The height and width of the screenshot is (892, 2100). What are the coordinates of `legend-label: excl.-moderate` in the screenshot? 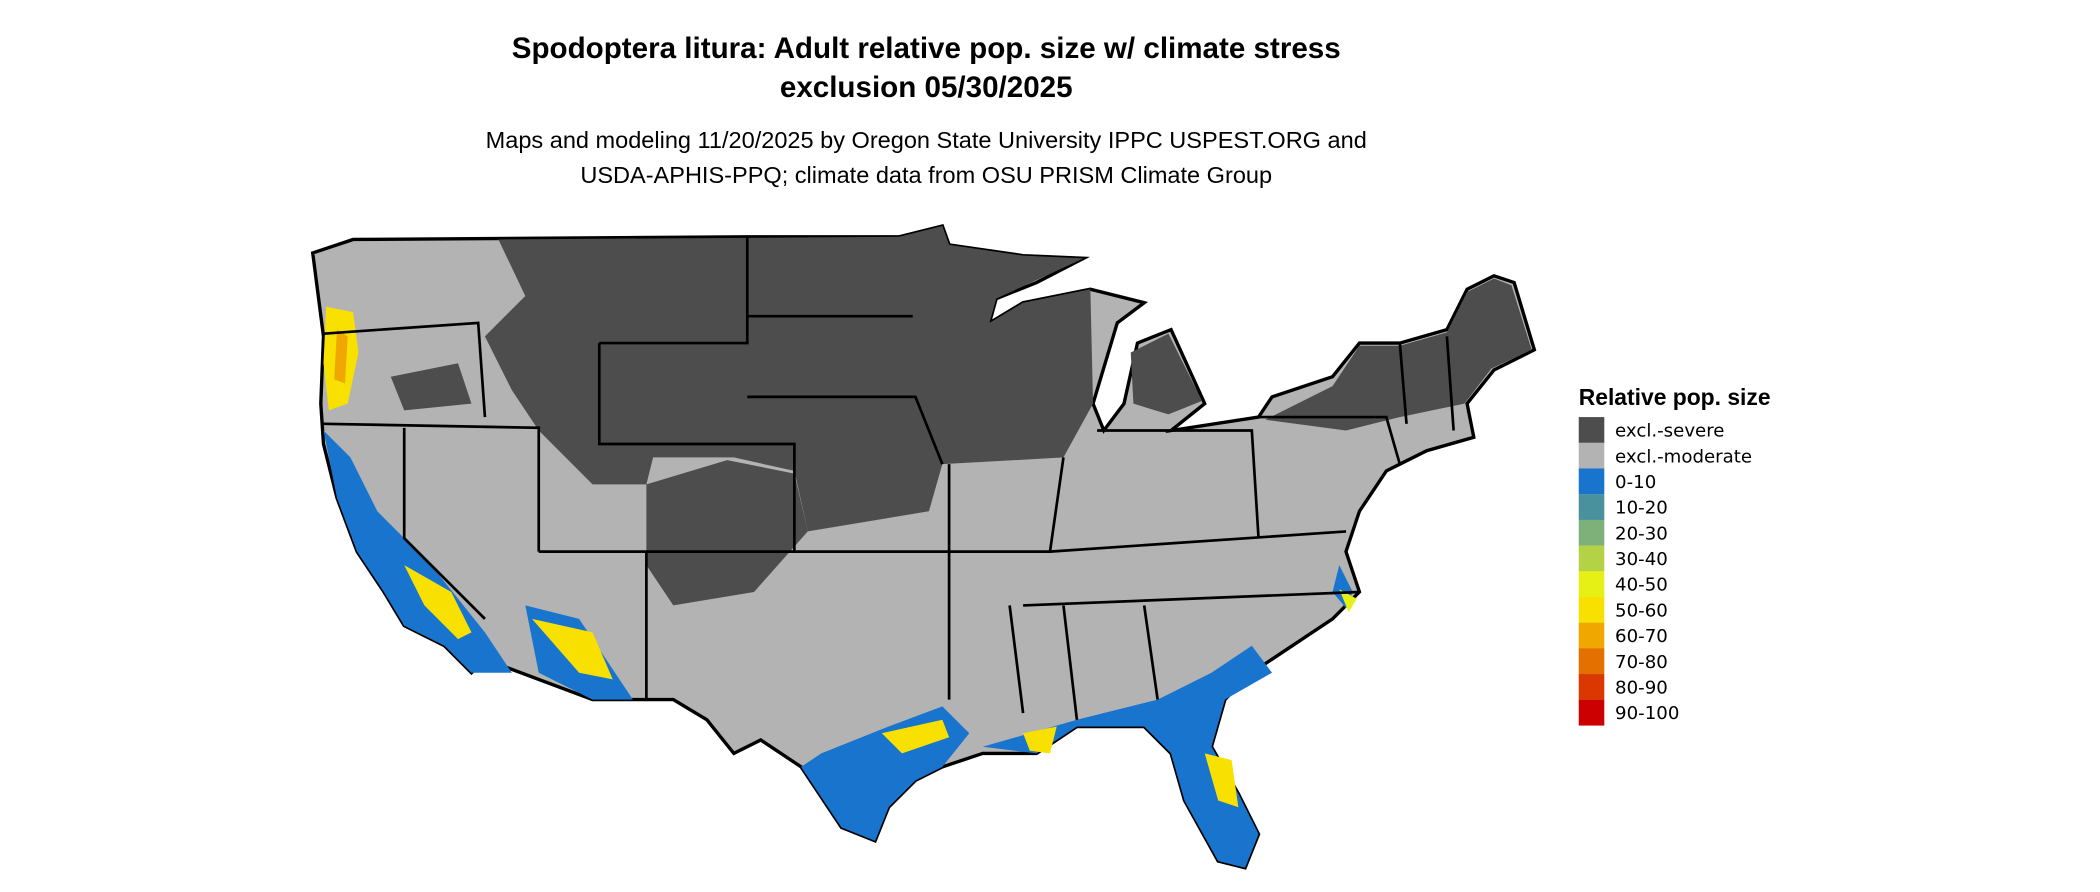 It's located at (1683, 456).